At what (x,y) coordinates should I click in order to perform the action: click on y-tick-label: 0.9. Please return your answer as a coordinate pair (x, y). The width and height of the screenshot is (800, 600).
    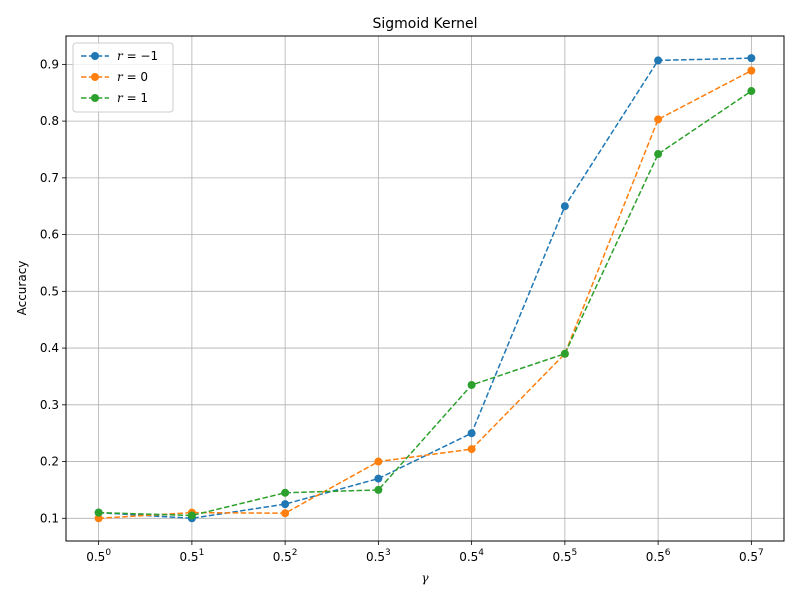
    Looking at the image, I should click on (49, 64).